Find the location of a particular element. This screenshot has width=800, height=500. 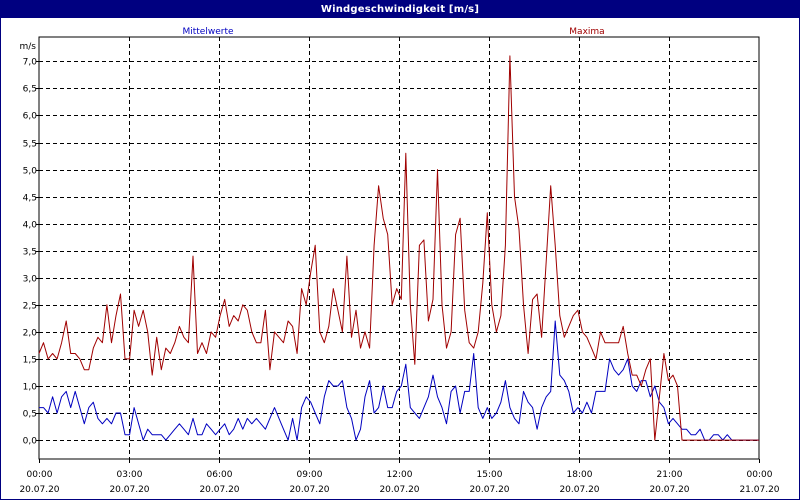

legend-series-1: Mittelwerte is located at coordinates (207, 32).